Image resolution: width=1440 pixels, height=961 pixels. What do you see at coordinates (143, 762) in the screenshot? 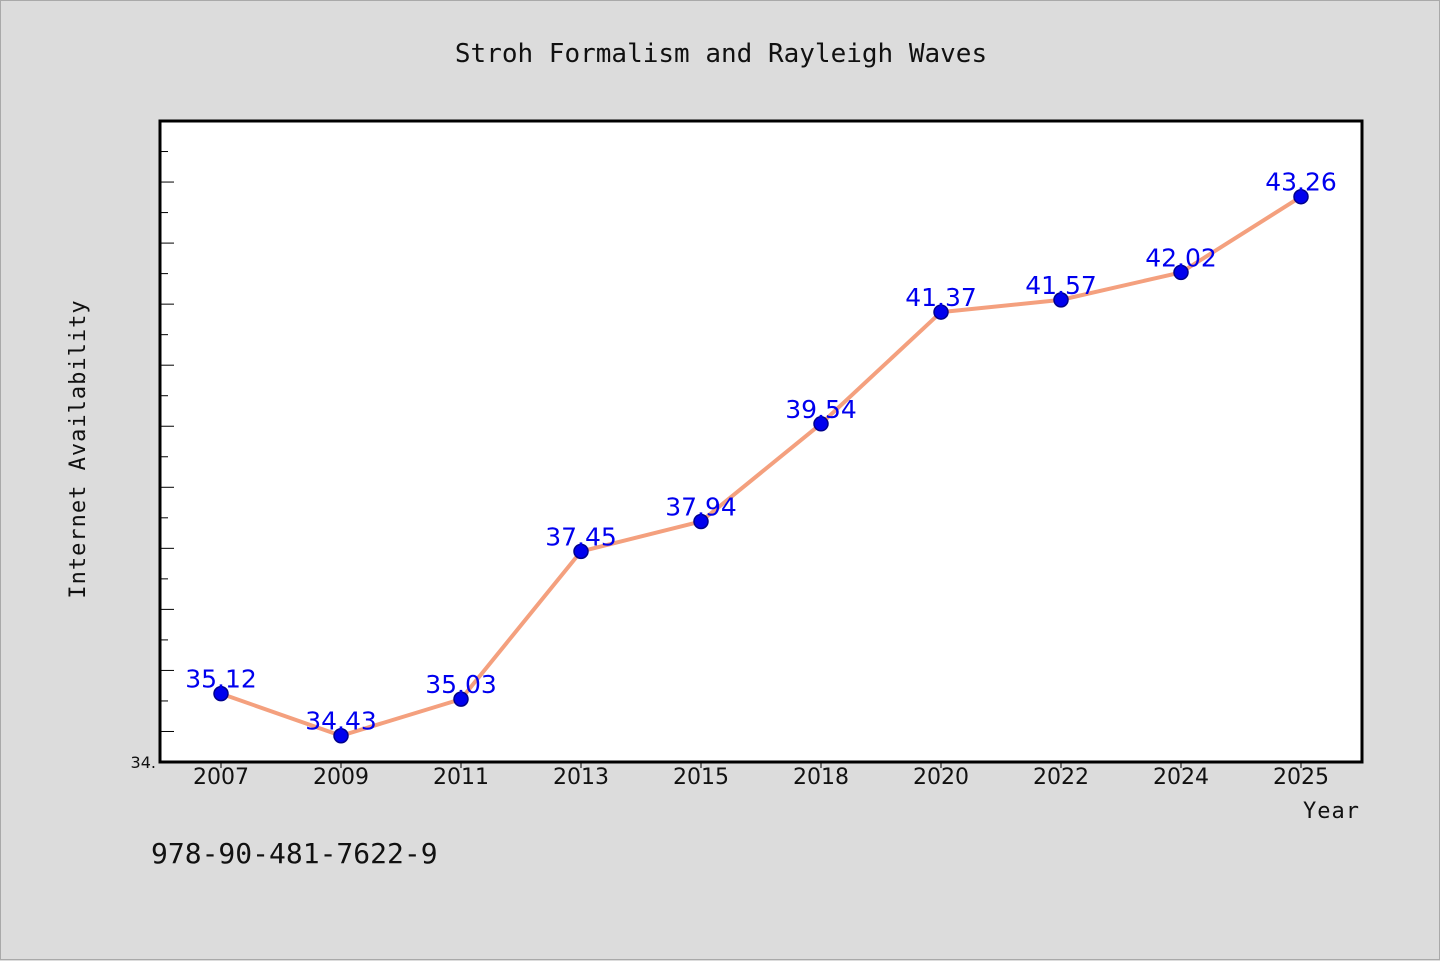
I see `y-tick-label: 34.` at bounding box center [143, 762].